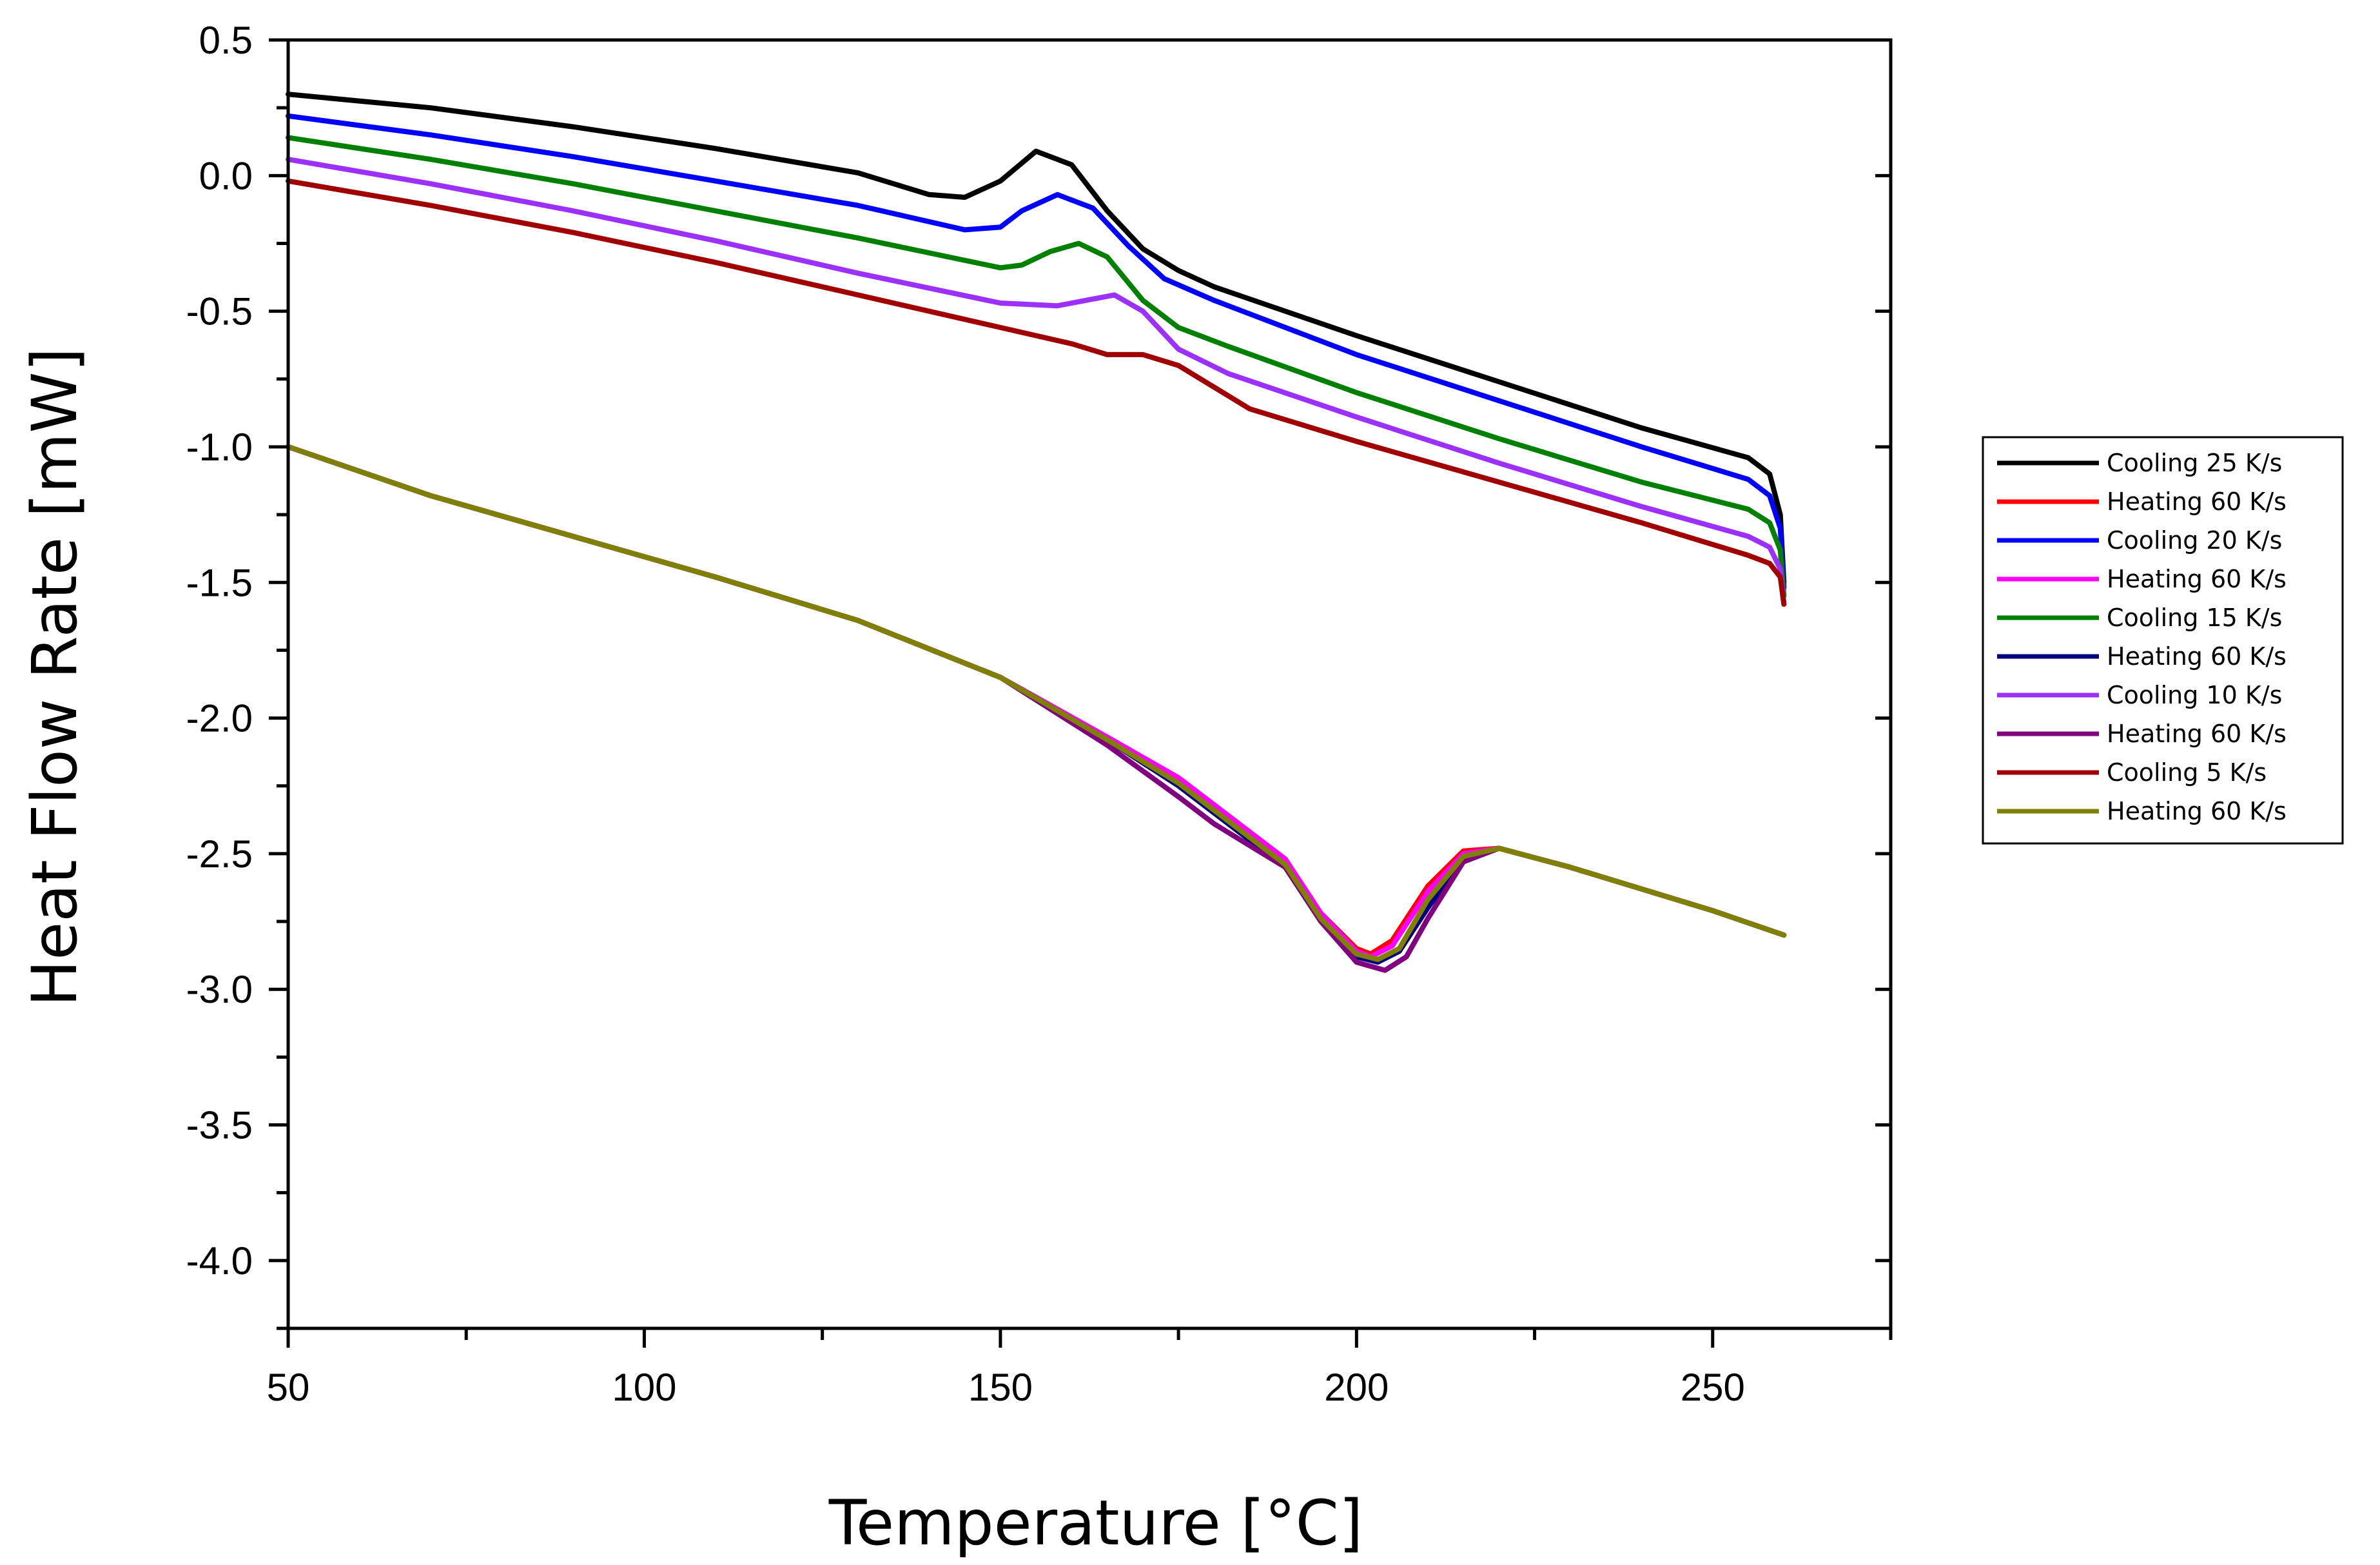 The height and width of the screenshot is (1565, 2380). Describe the element at coordinates (226, 40) in the screenshot. I see `y-tick-label: 0.5` at that location.